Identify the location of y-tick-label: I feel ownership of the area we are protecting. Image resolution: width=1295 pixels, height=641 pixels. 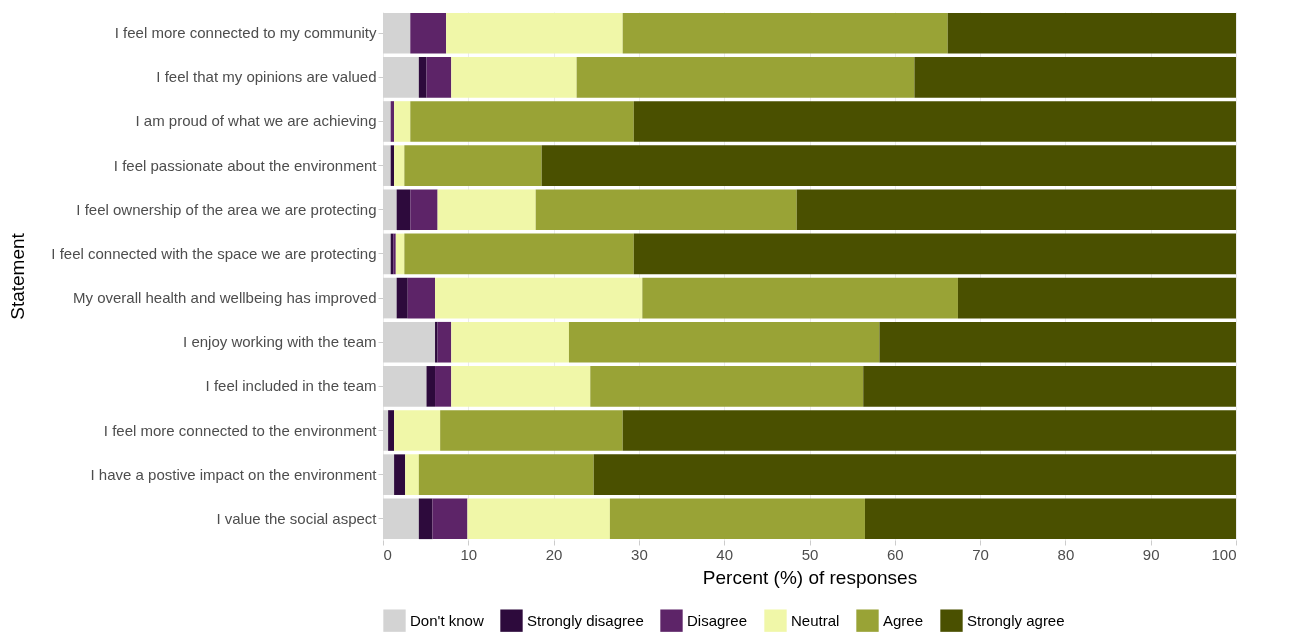
(226, 209).